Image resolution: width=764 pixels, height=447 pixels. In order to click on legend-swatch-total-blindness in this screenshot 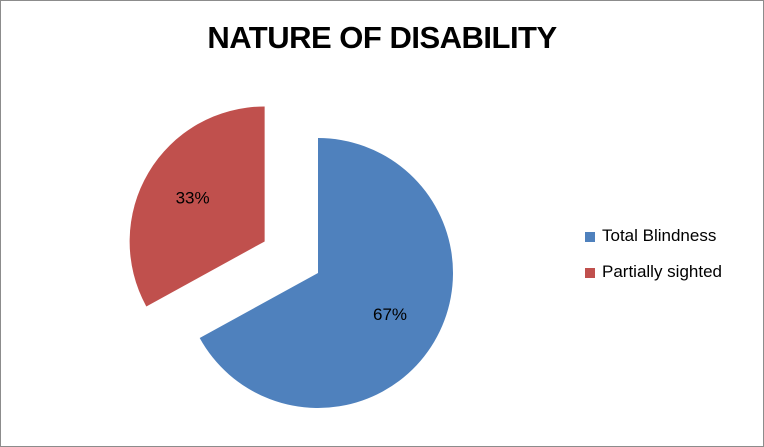, I will do `click(590, 237)`.